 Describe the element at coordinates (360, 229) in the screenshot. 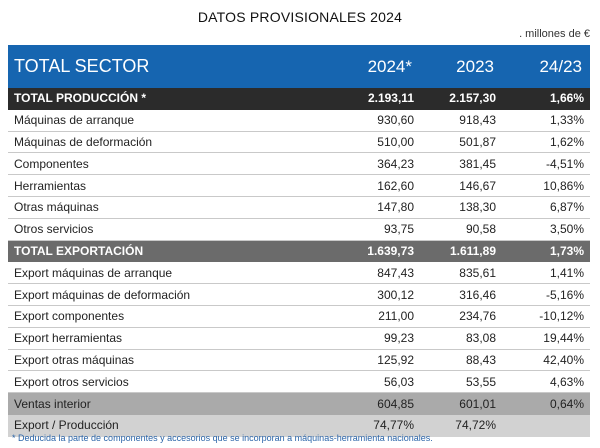

I see `value-2024: 93,75` at that location.